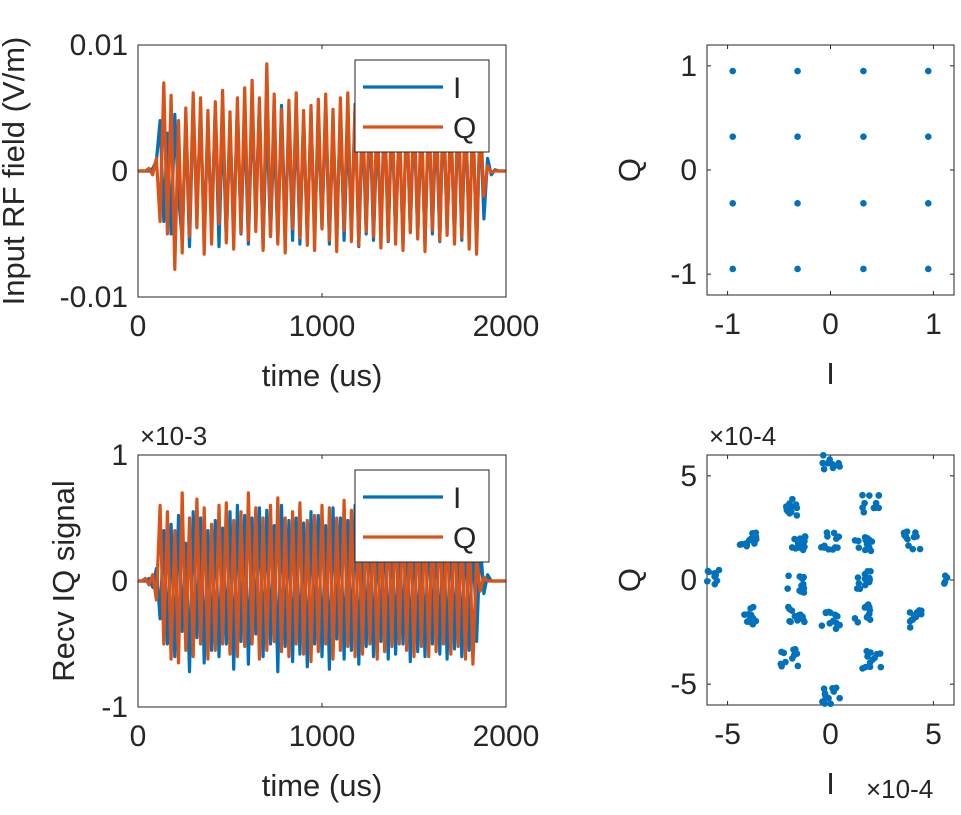 The width and height of the screenshot is (961, 815). I want to click on legend-label: Q, so click(464, 128).